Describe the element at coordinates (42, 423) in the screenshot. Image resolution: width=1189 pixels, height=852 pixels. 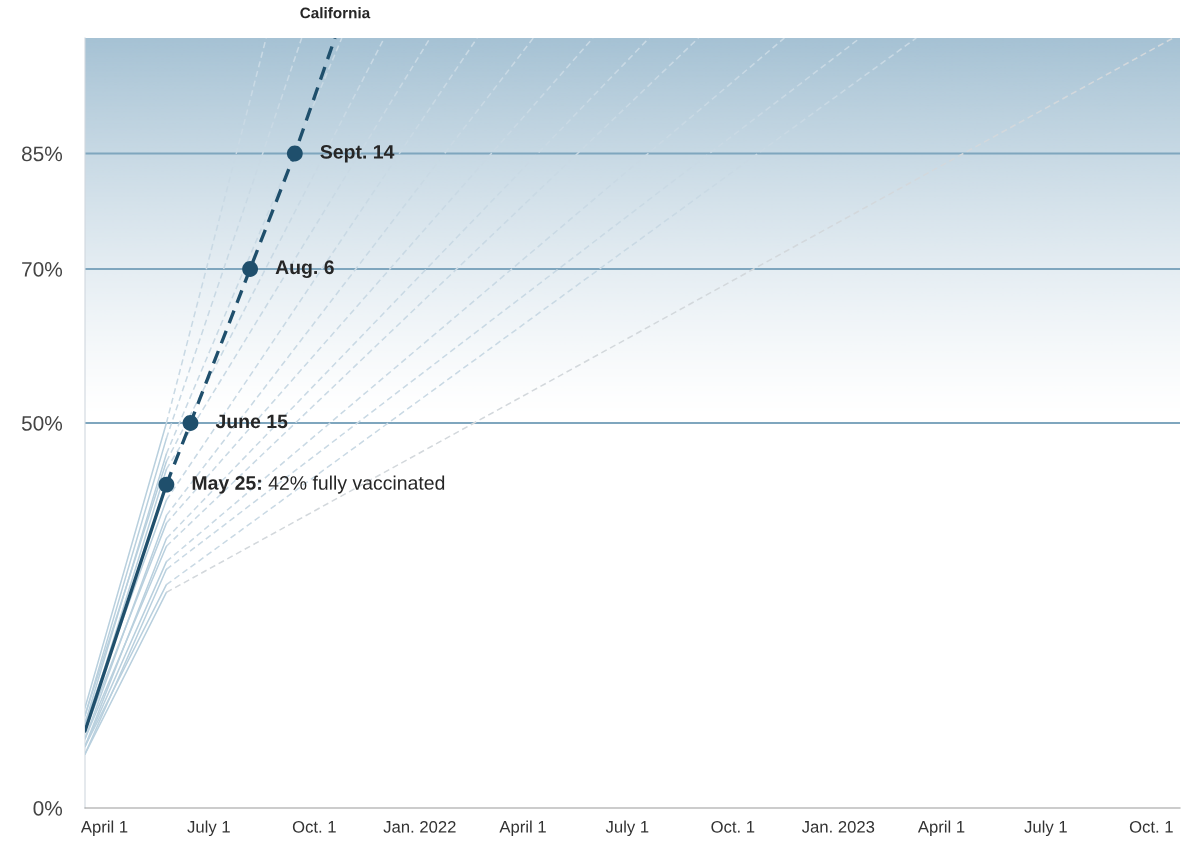
I see `y-tick-label: 50%` at that location.